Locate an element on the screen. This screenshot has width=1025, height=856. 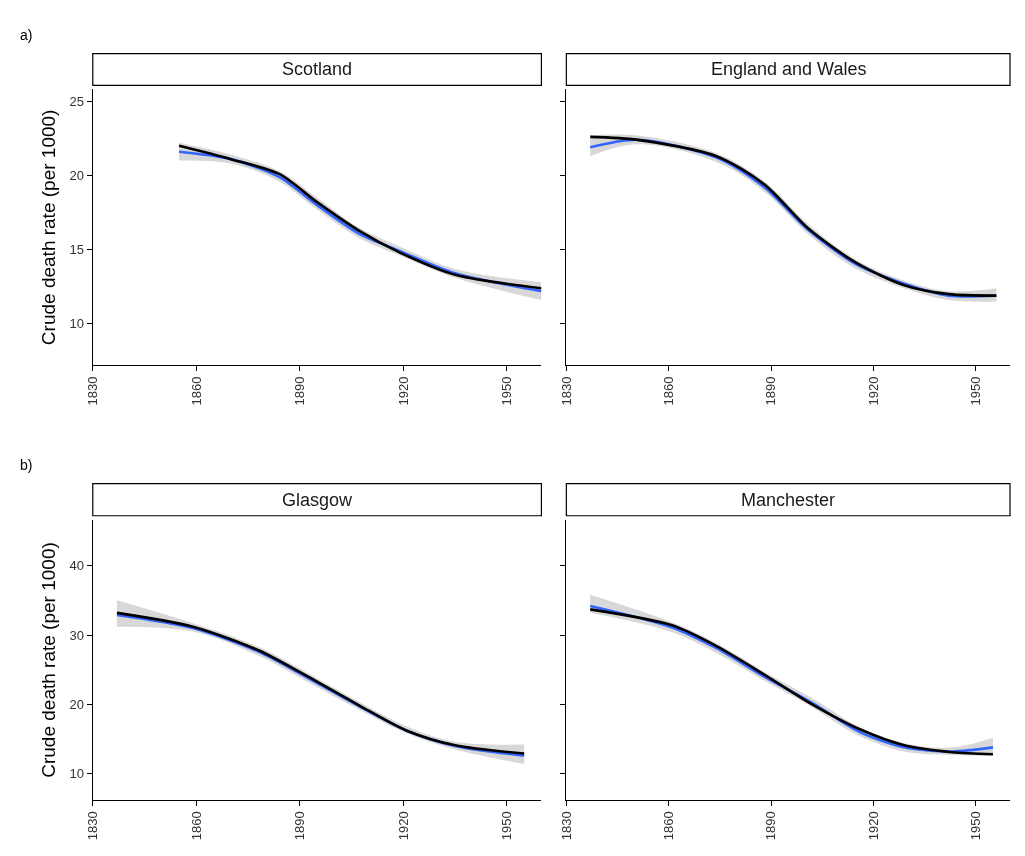
y-tick-label: 30 is located at coordinates (77, 635).